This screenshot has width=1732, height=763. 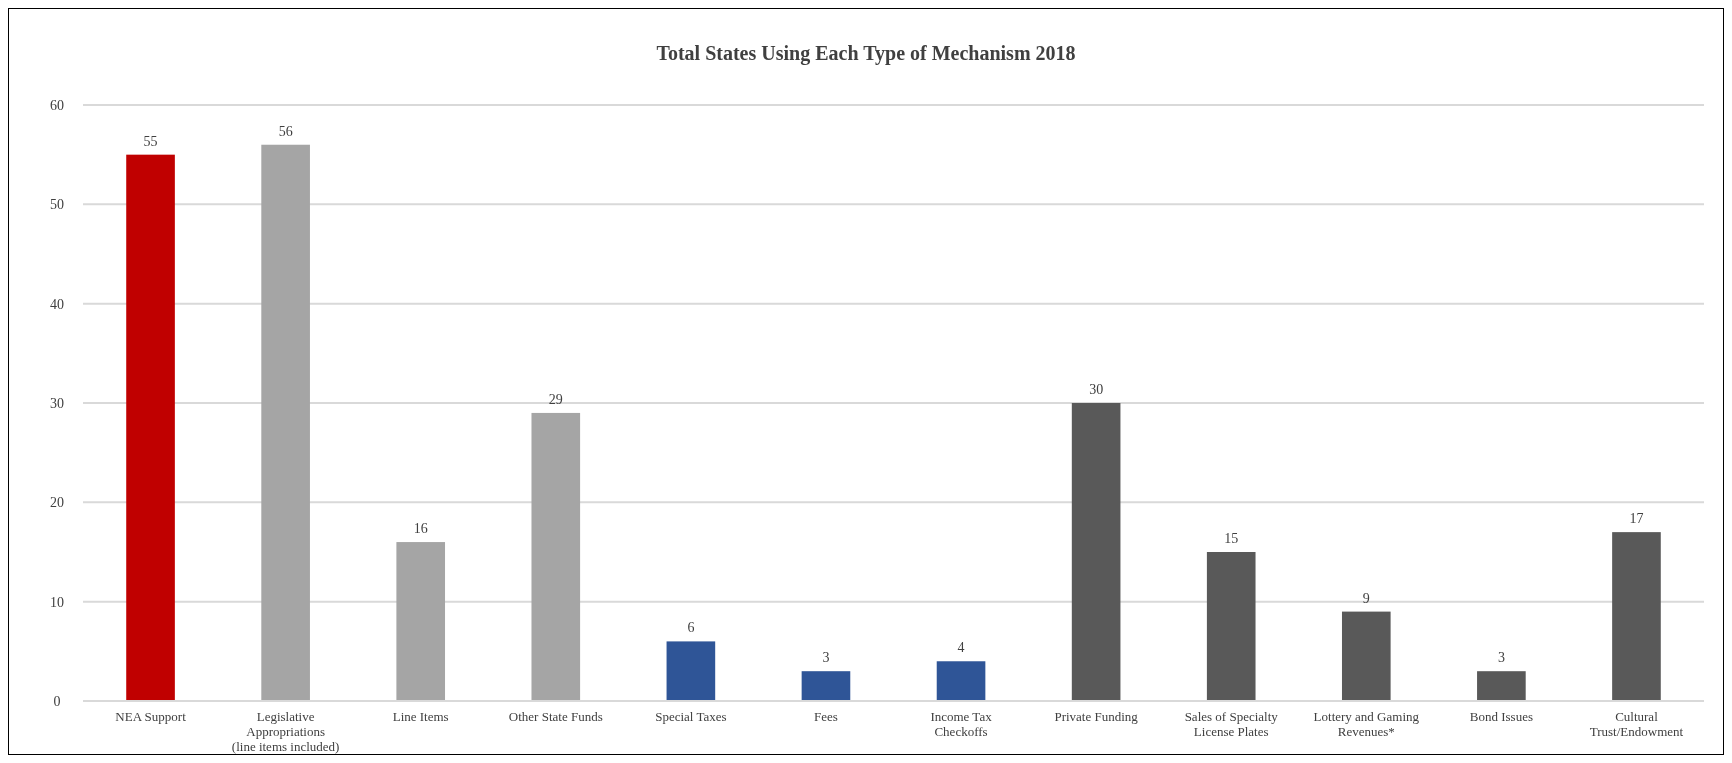 I want to click on y-tick-label: 30, so click(x=57, y=403).